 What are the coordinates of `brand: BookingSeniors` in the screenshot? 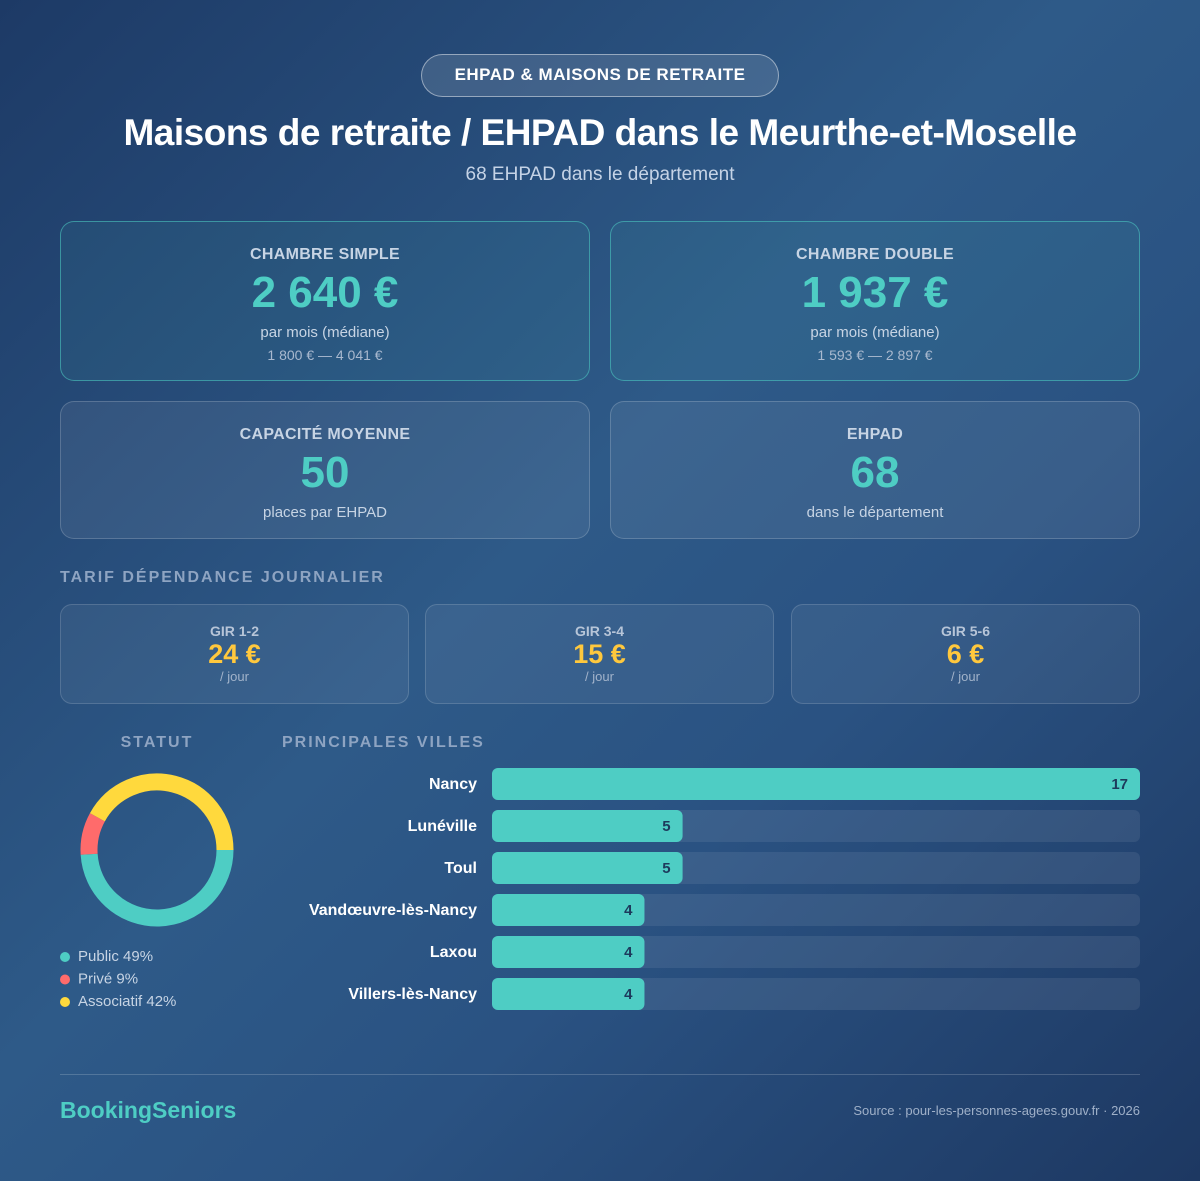 It's located at (148, 1110).